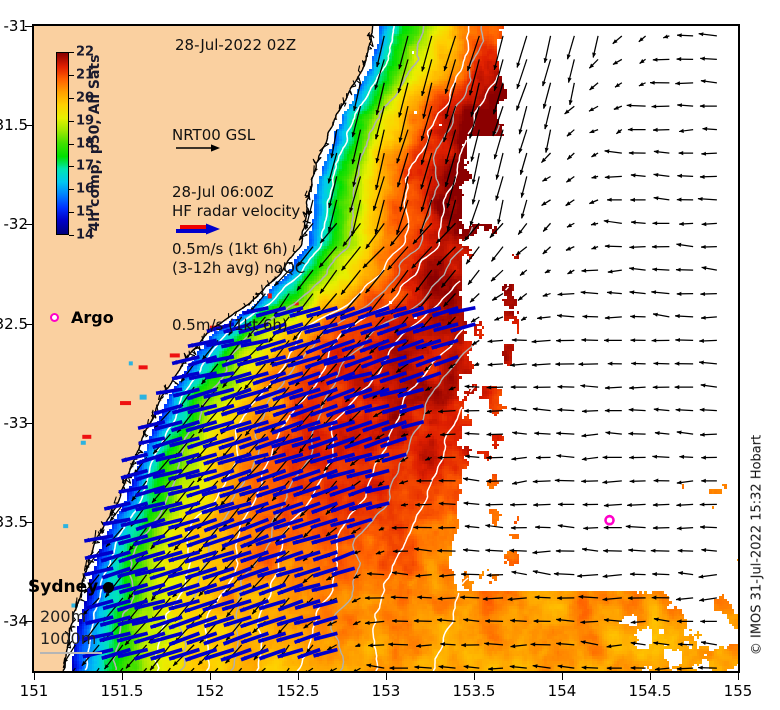 Image resolution: width=780 pixels, height=710 pixels. Describe the element at coordinates (210, 691) in the screenshot. I see `x-axis-label: 152` at that location.